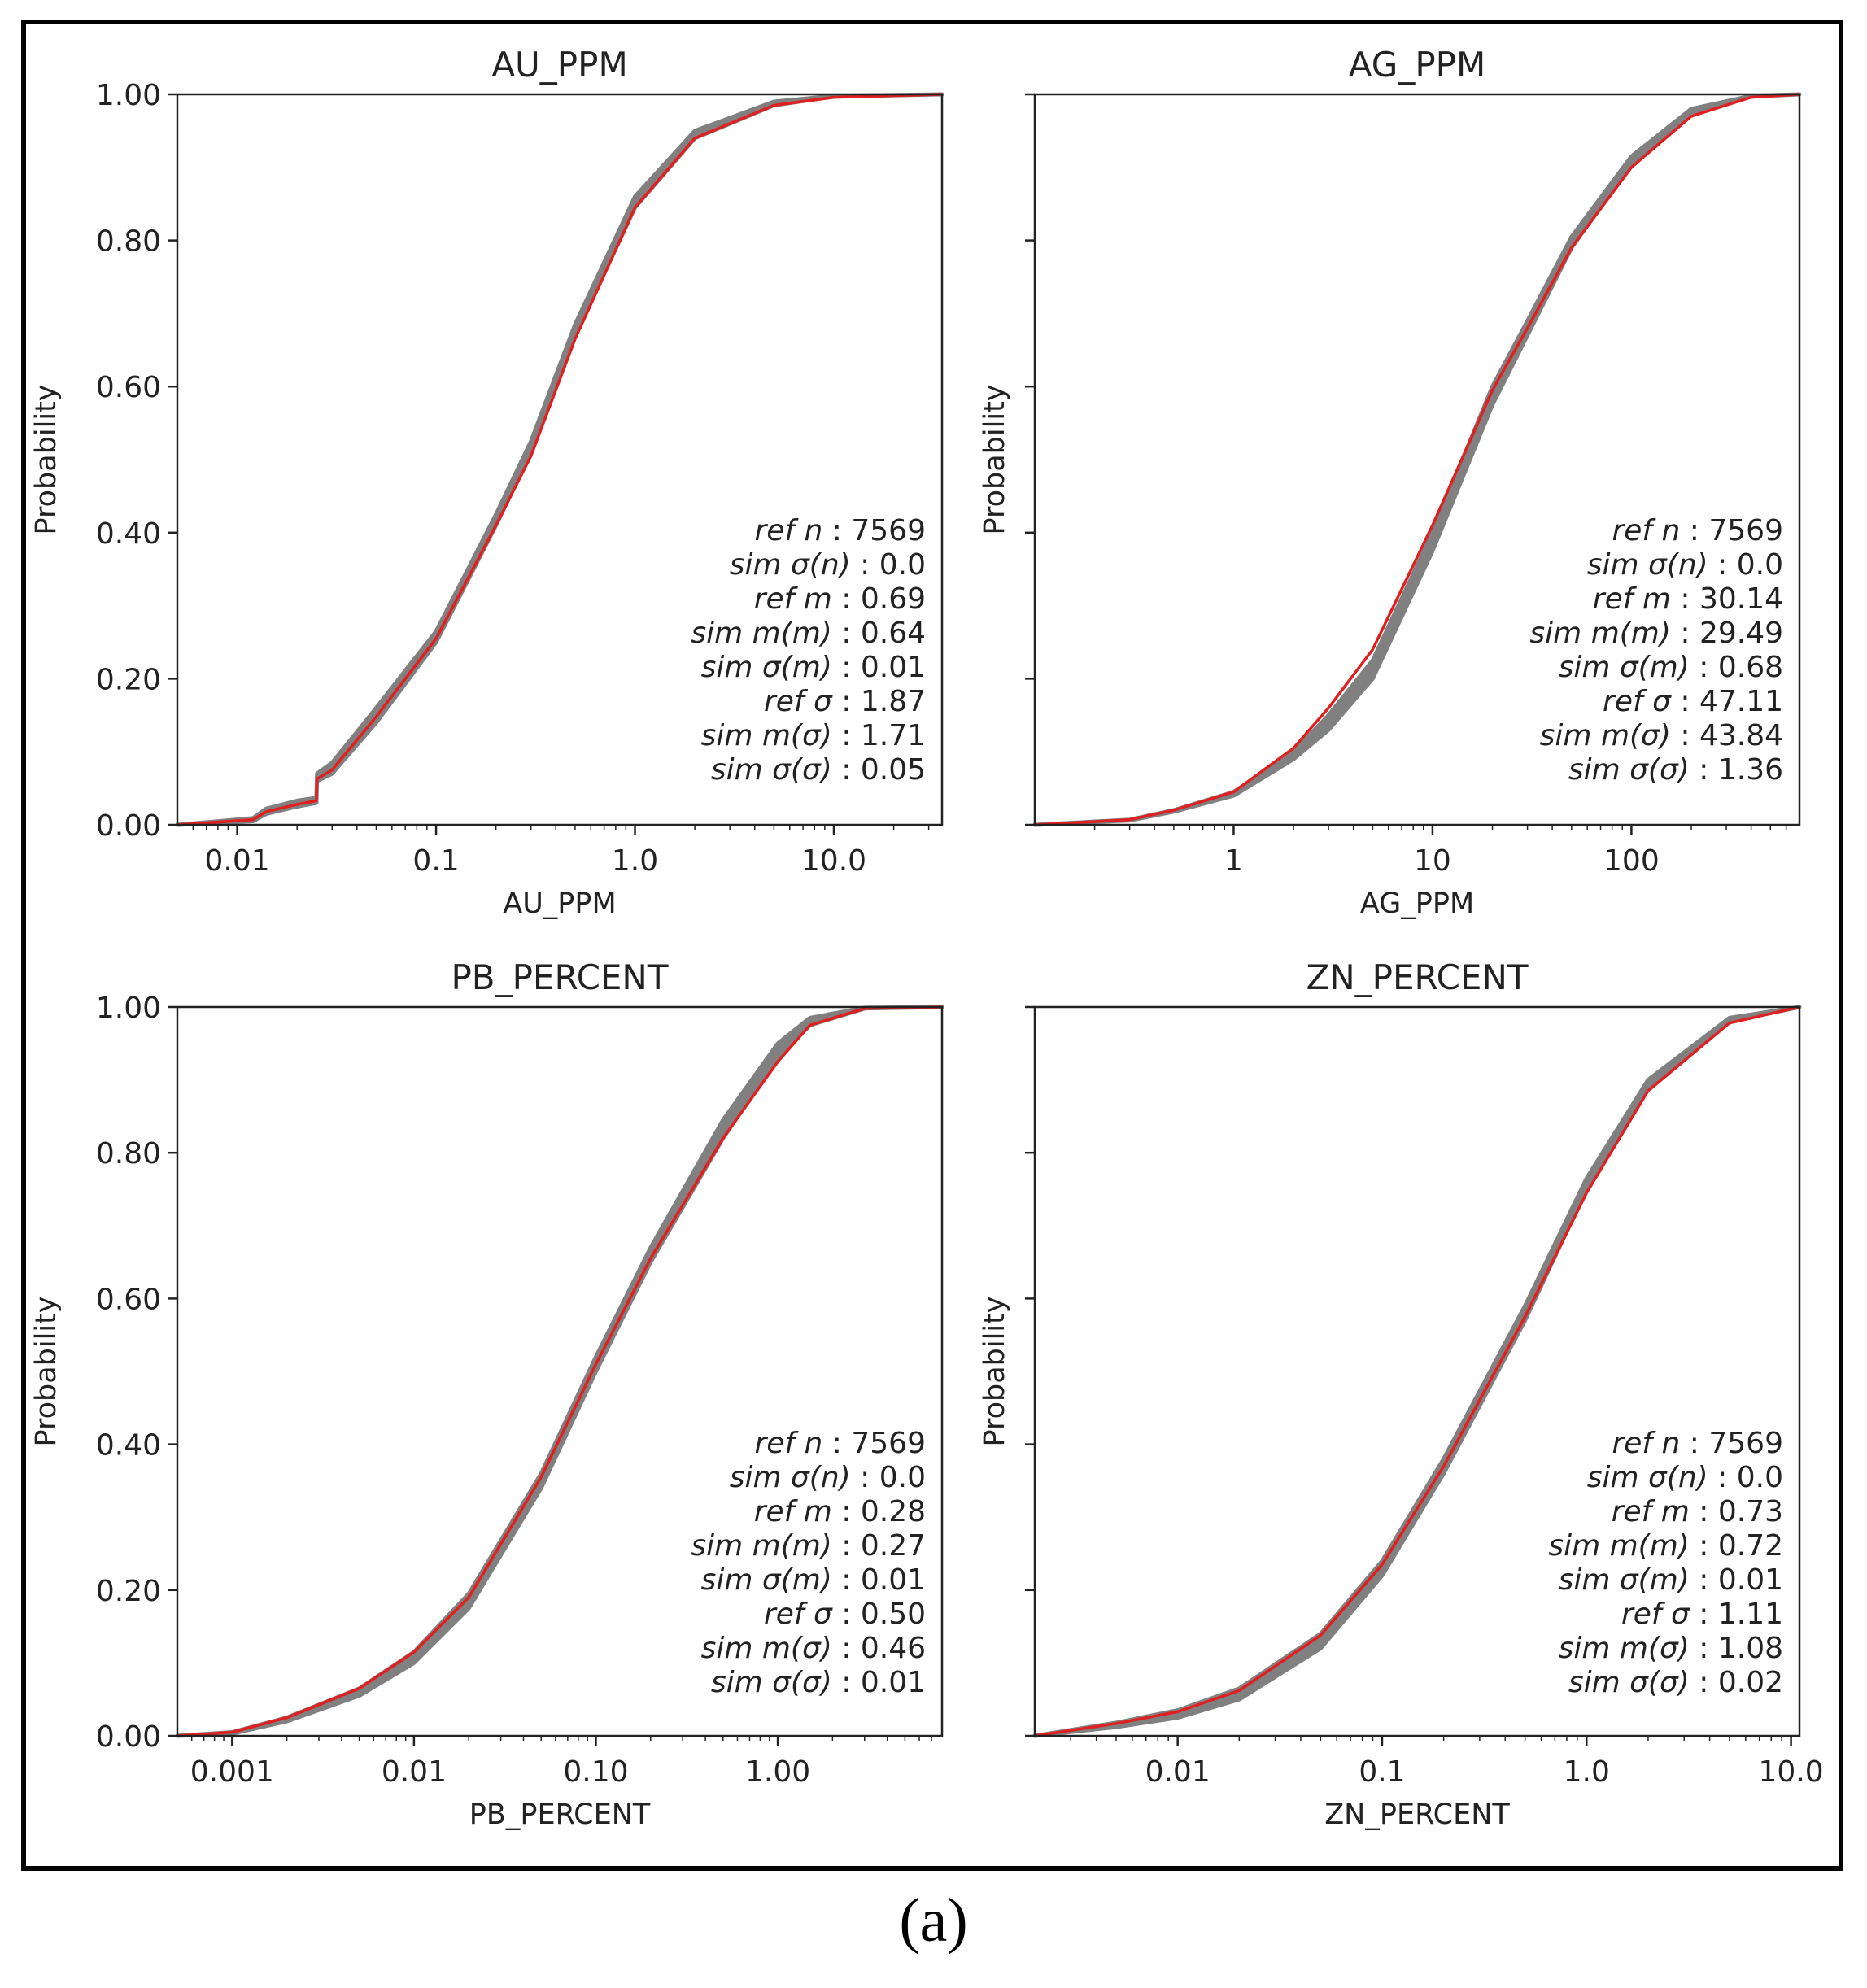 The height and width of the screenshot is (1988, 1867). What do you see at coordinates (1688, 599) in the screenshot?
I see `stat-annotation: ref m : 30.14` at bounding box center [1688, 599].